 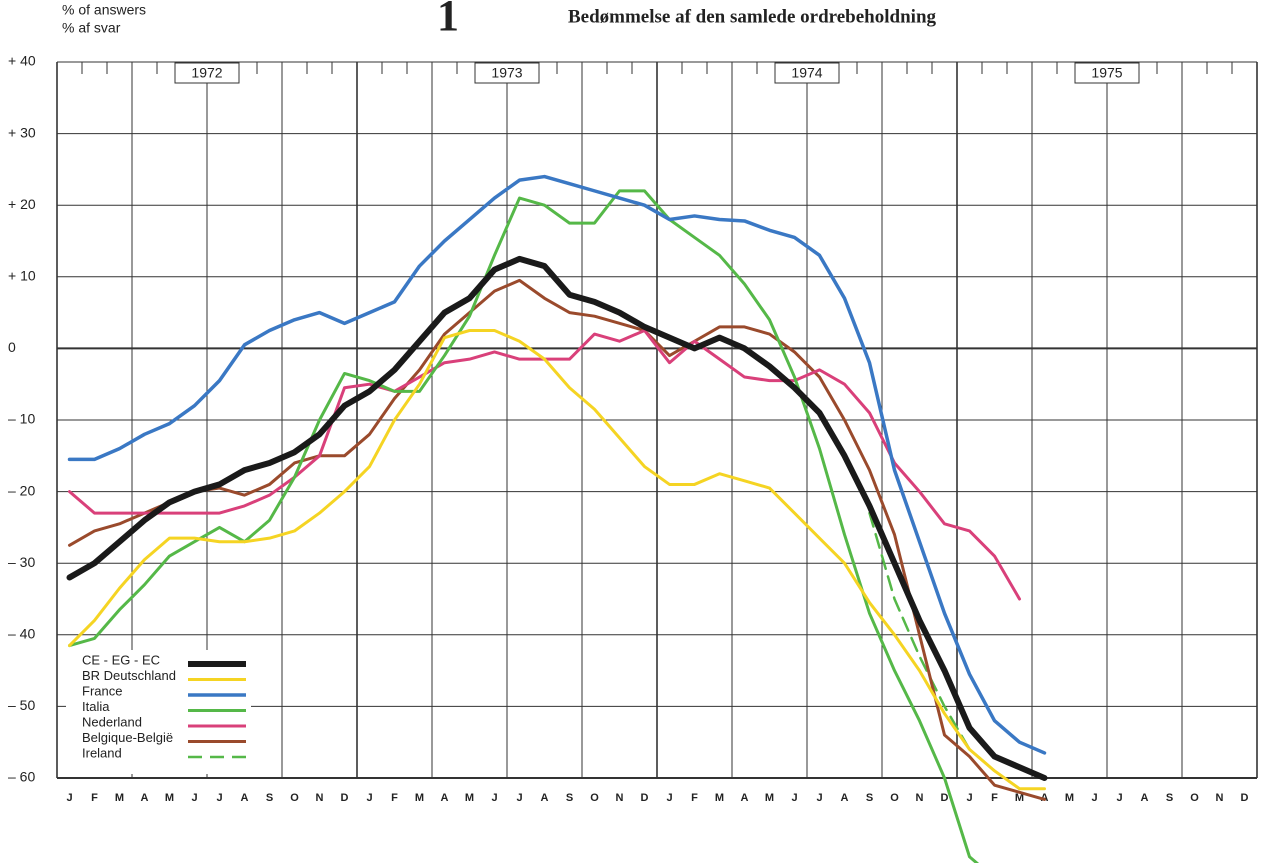 What do you see at coordinates (12, 347) in the screenshot?
I see `y-tick-label: 0` at bounding box center [12, 347].